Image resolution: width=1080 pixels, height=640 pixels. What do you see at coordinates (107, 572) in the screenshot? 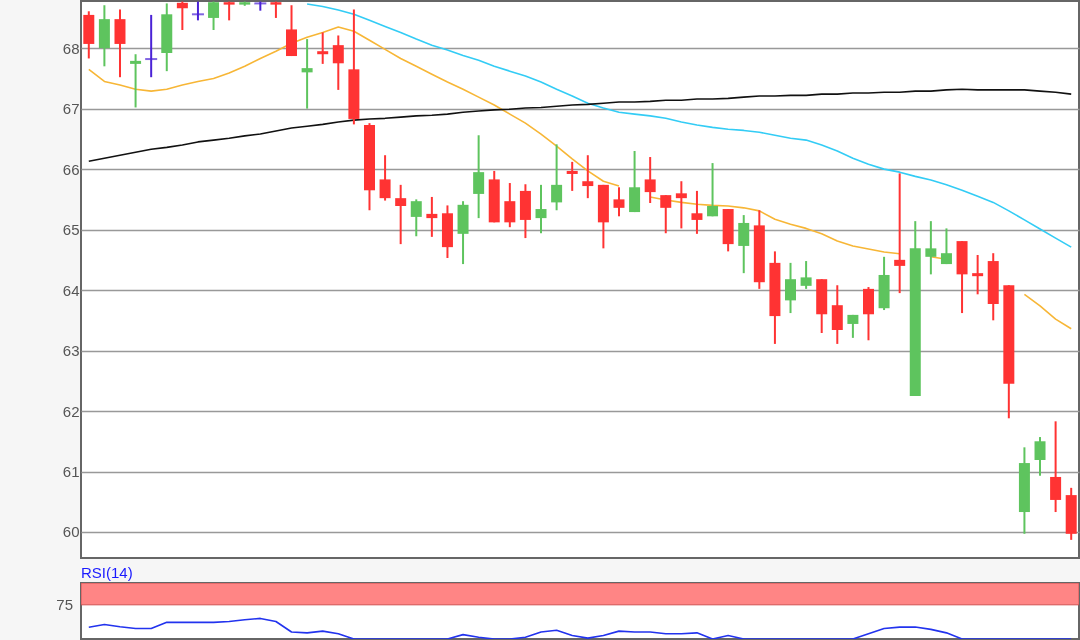
I see `chart-title: RSI(14)` at bounding box center [107, 572].